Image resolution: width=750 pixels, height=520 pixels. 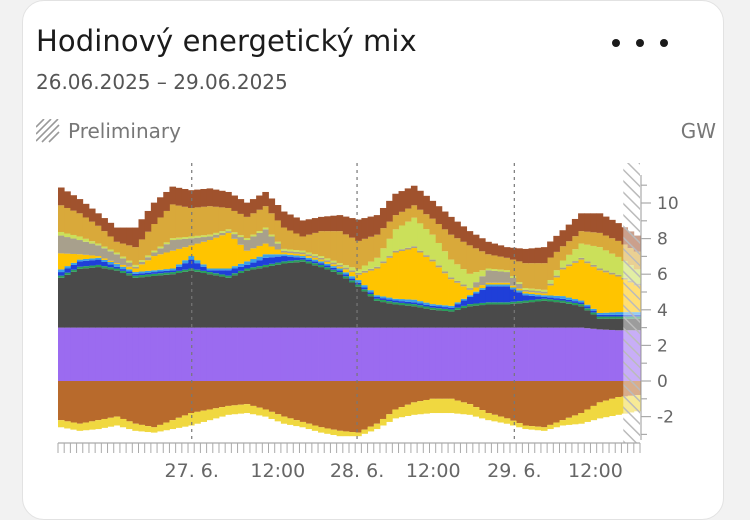 What do you see at coordinates (514, 471) in the screenshot?
I see `x-tick-label: 29. 6.` at bounding box center [514, 471].